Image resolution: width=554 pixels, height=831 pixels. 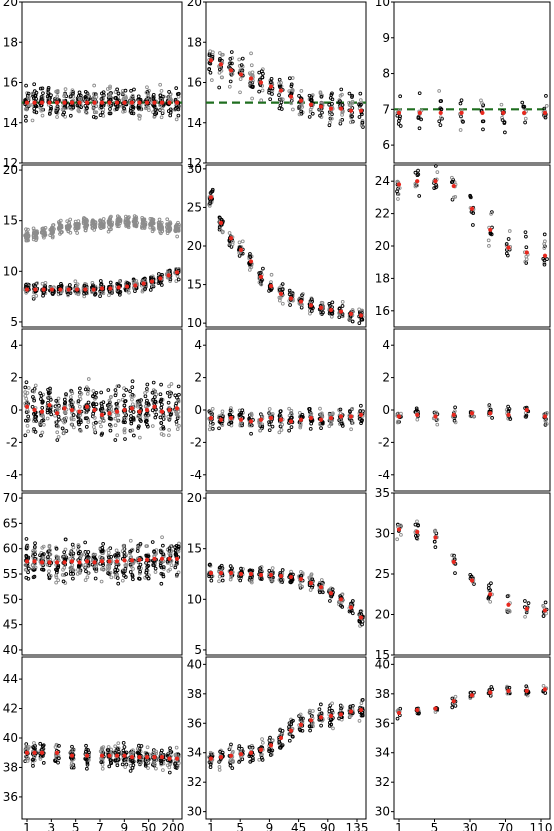 What do you see at coordinates (194, 42) in the screenshot?
I see `y-tick-label: 18` at bounding box center [194, 42].